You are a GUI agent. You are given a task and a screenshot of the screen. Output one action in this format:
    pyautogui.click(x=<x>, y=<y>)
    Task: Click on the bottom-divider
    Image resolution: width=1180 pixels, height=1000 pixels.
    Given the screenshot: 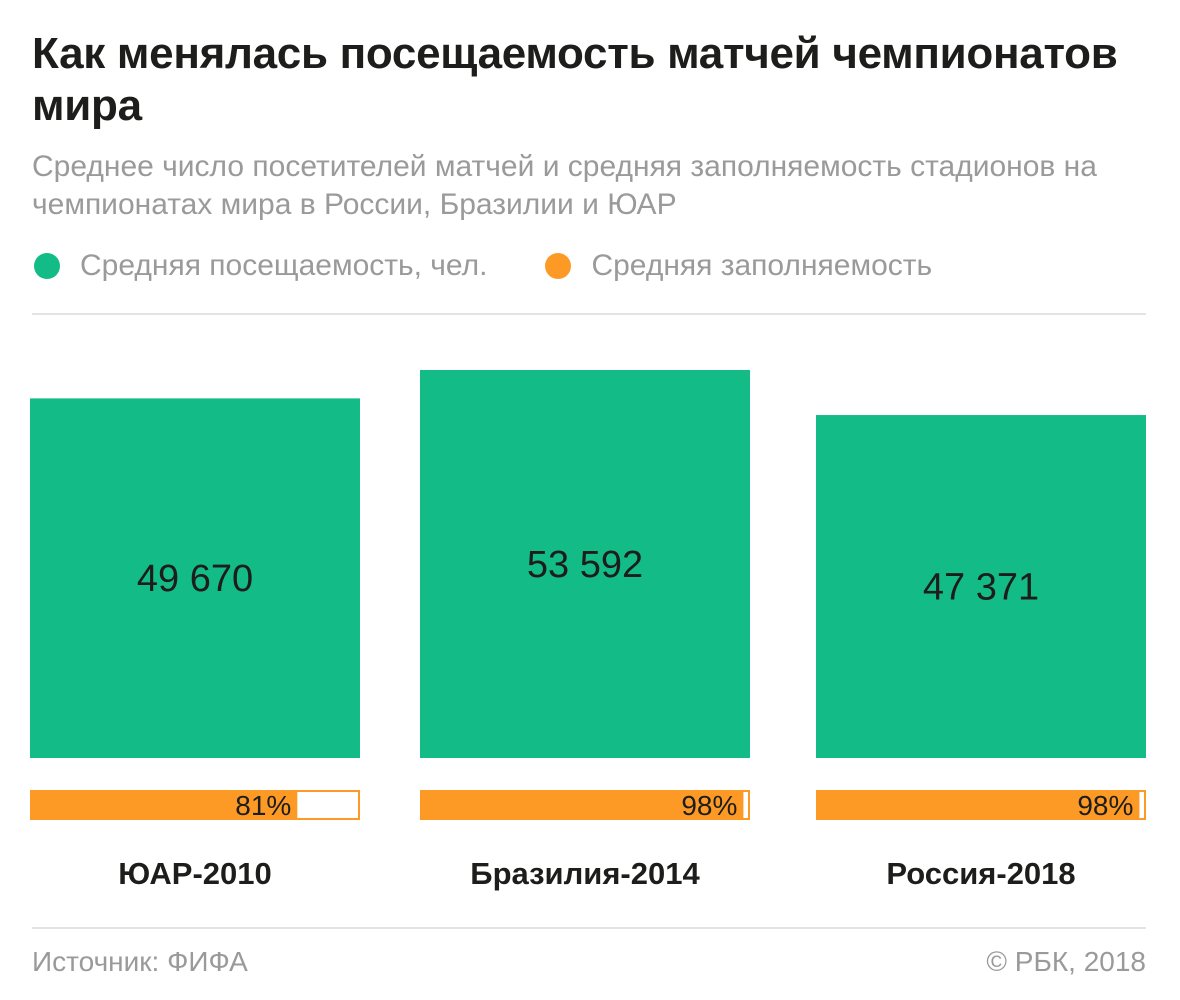 What is the action you would take?
    pyautogui.click(x=589, y=928)
    